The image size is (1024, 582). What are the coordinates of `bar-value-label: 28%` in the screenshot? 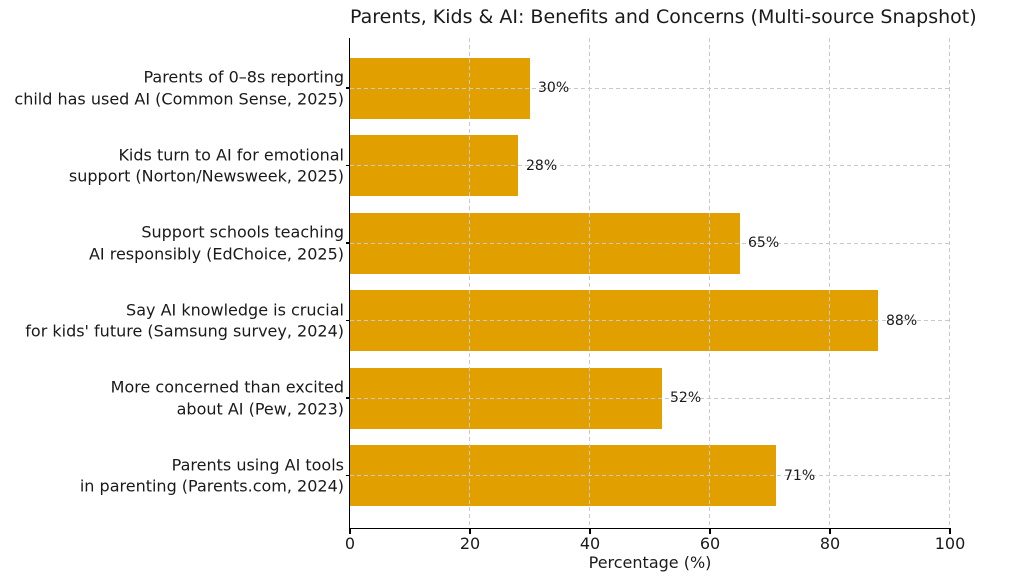 It's located at (542, 165).